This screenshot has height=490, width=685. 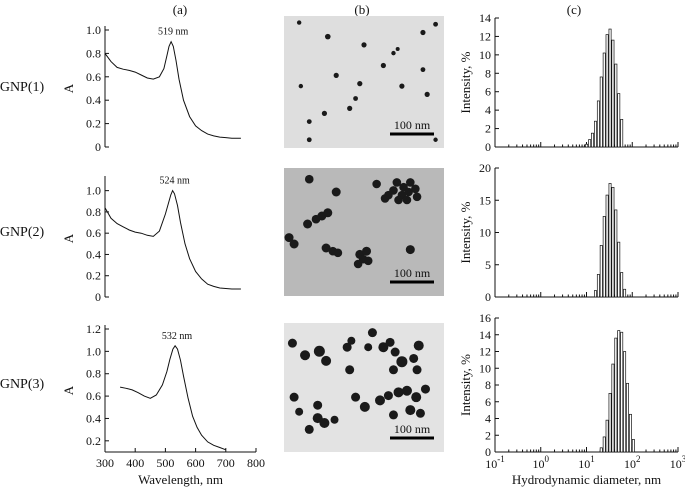 I want to click on y-tick-label: 20, so click(x=485, y=168).